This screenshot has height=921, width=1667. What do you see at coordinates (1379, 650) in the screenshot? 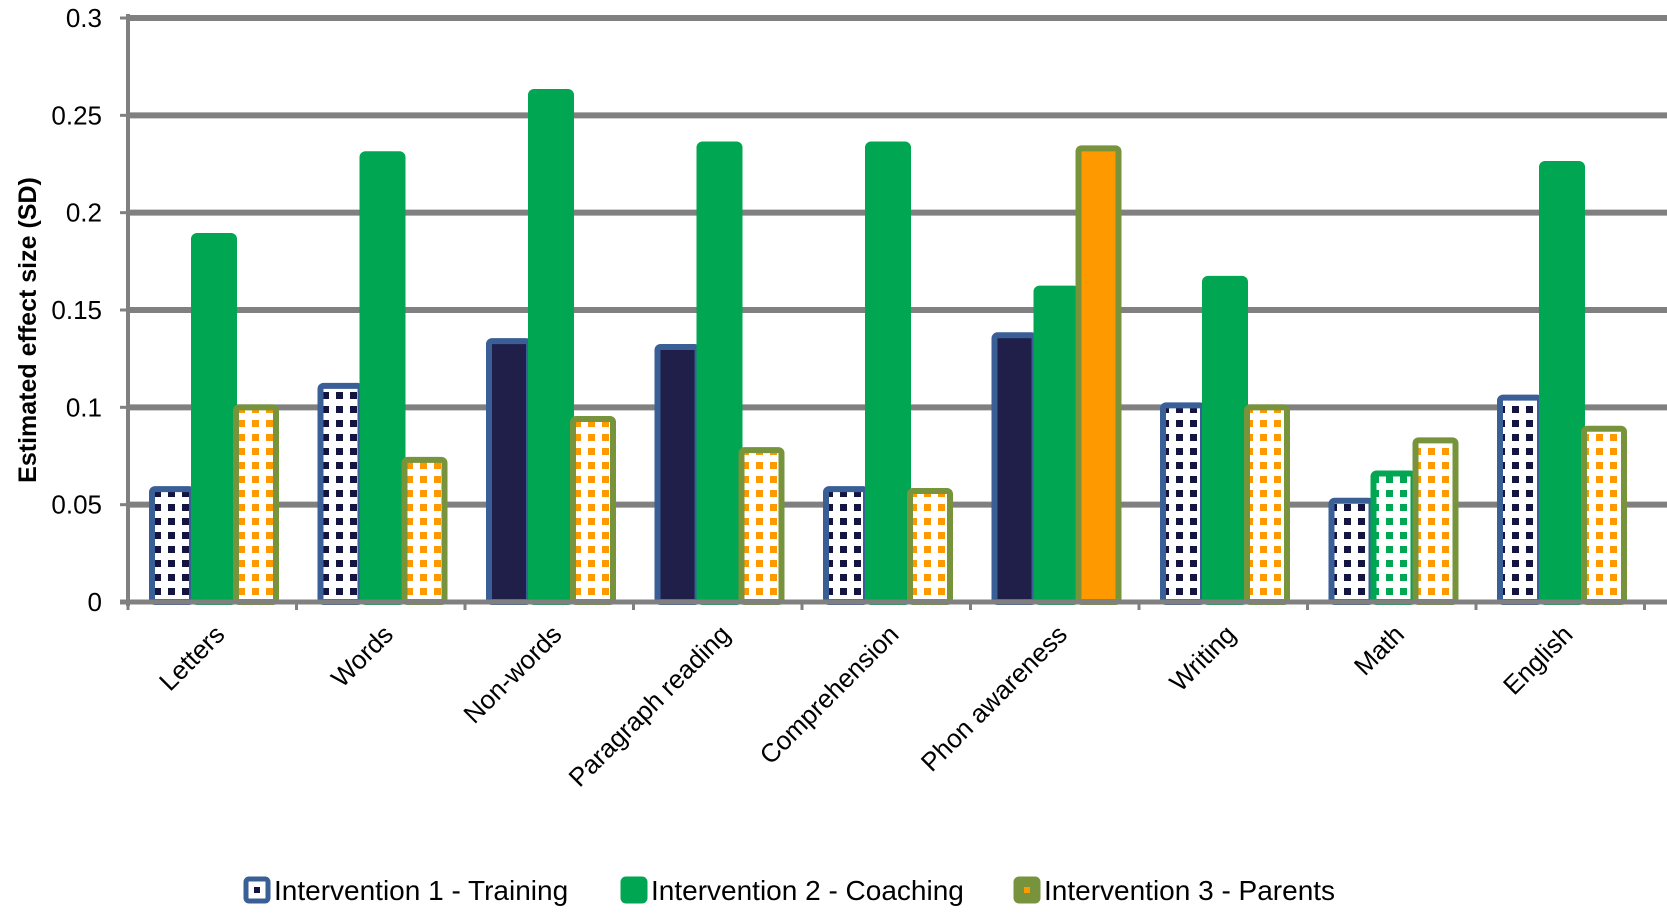
I see `x-tick-label: Math` at bounding box center [1379, 650].